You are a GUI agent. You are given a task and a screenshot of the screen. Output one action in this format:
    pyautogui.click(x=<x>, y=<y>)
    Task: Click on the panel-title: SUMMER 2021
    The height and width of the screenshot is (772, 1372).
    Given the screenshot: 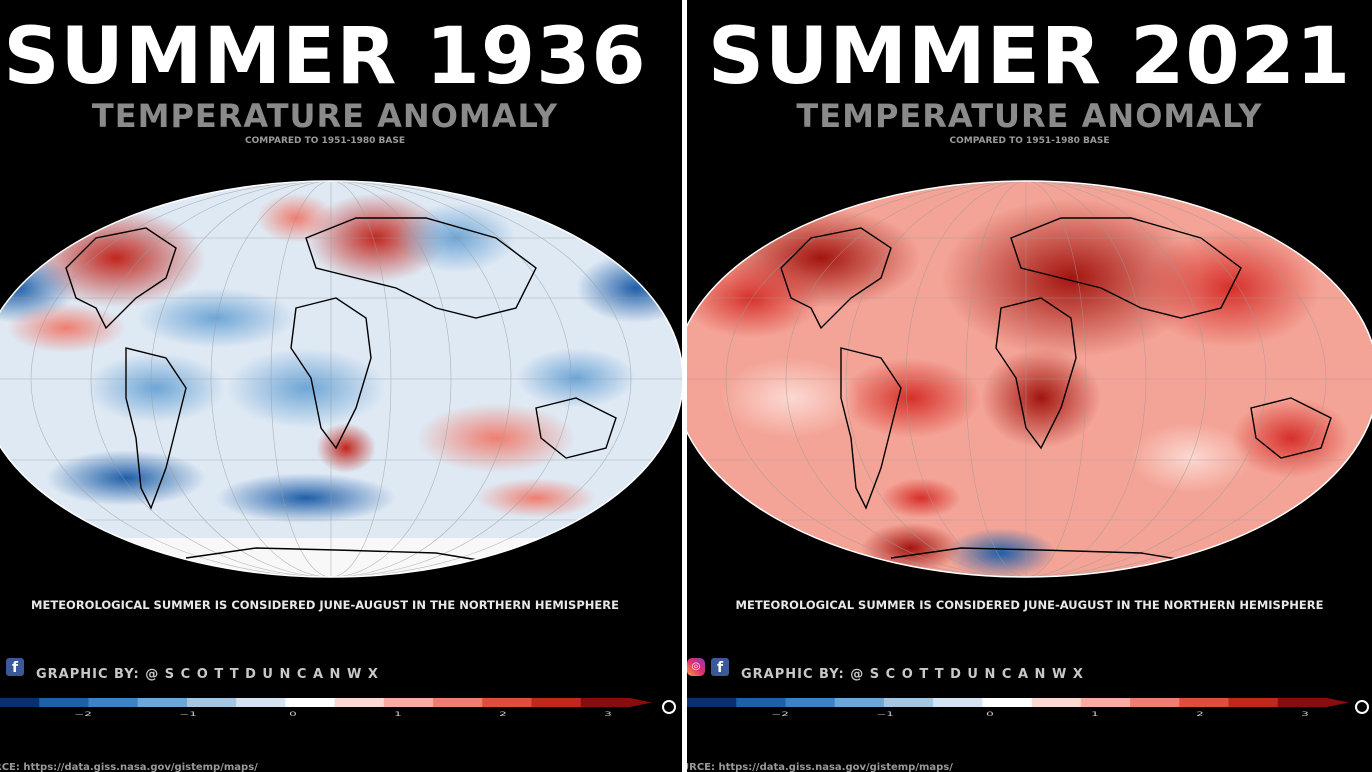 What is the action you would take?
    pyautogui.click(x=1029, y=57)
    